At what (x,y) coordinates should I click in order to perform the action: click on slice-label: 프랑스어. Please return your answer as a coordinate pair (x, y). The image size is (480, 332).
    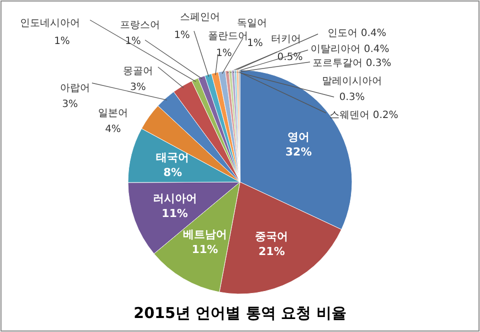
    Looking at the image, I should click on (140, 25).